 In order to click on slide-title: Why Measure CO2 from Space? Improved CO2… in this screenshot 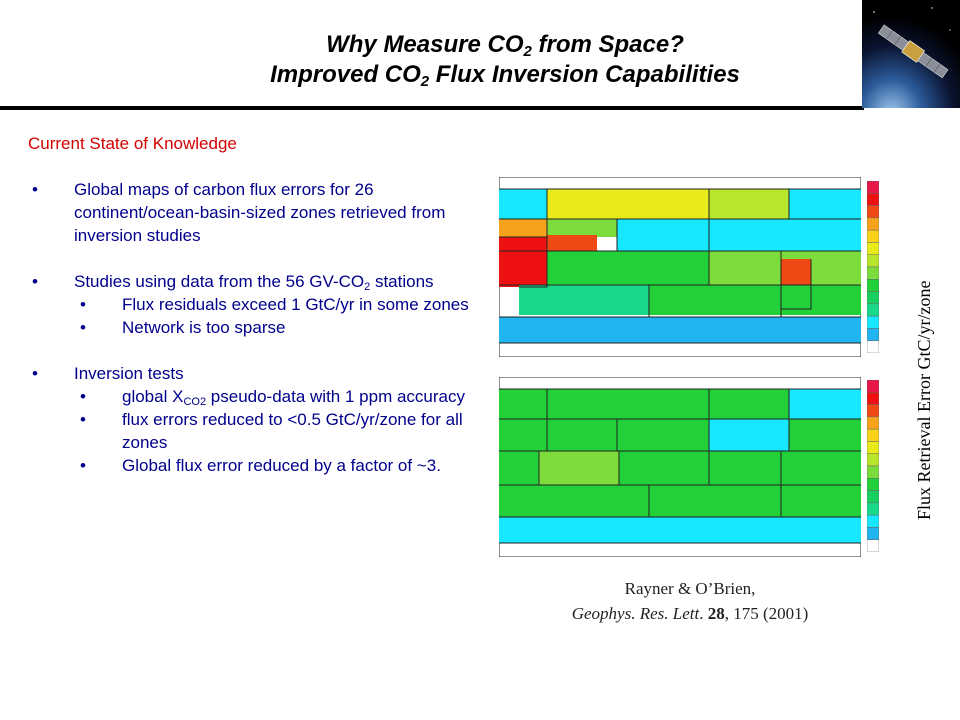, I will do `click(480, 60)`.